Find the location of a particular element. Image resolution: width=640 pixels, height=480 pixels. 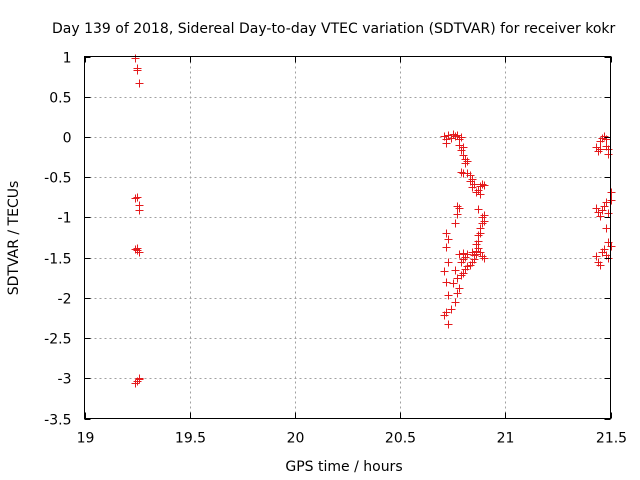

y-tick-label: -2 is located at coordinates (65, 300).